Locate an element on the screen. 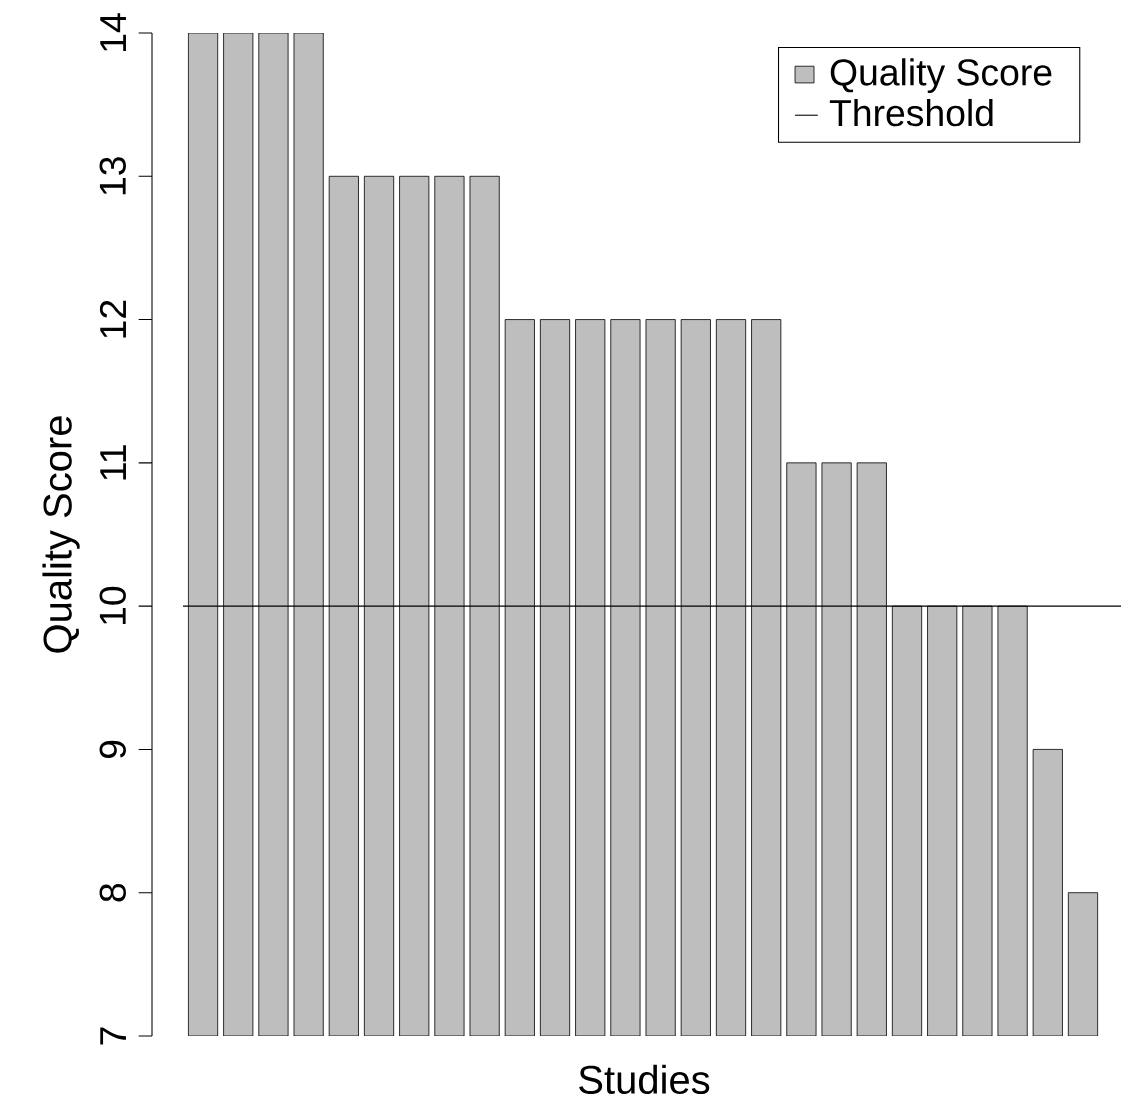 The height and width of the screenshot is (1106, 1121). y-tick-label: 11 is located at coordinates (113, 462).